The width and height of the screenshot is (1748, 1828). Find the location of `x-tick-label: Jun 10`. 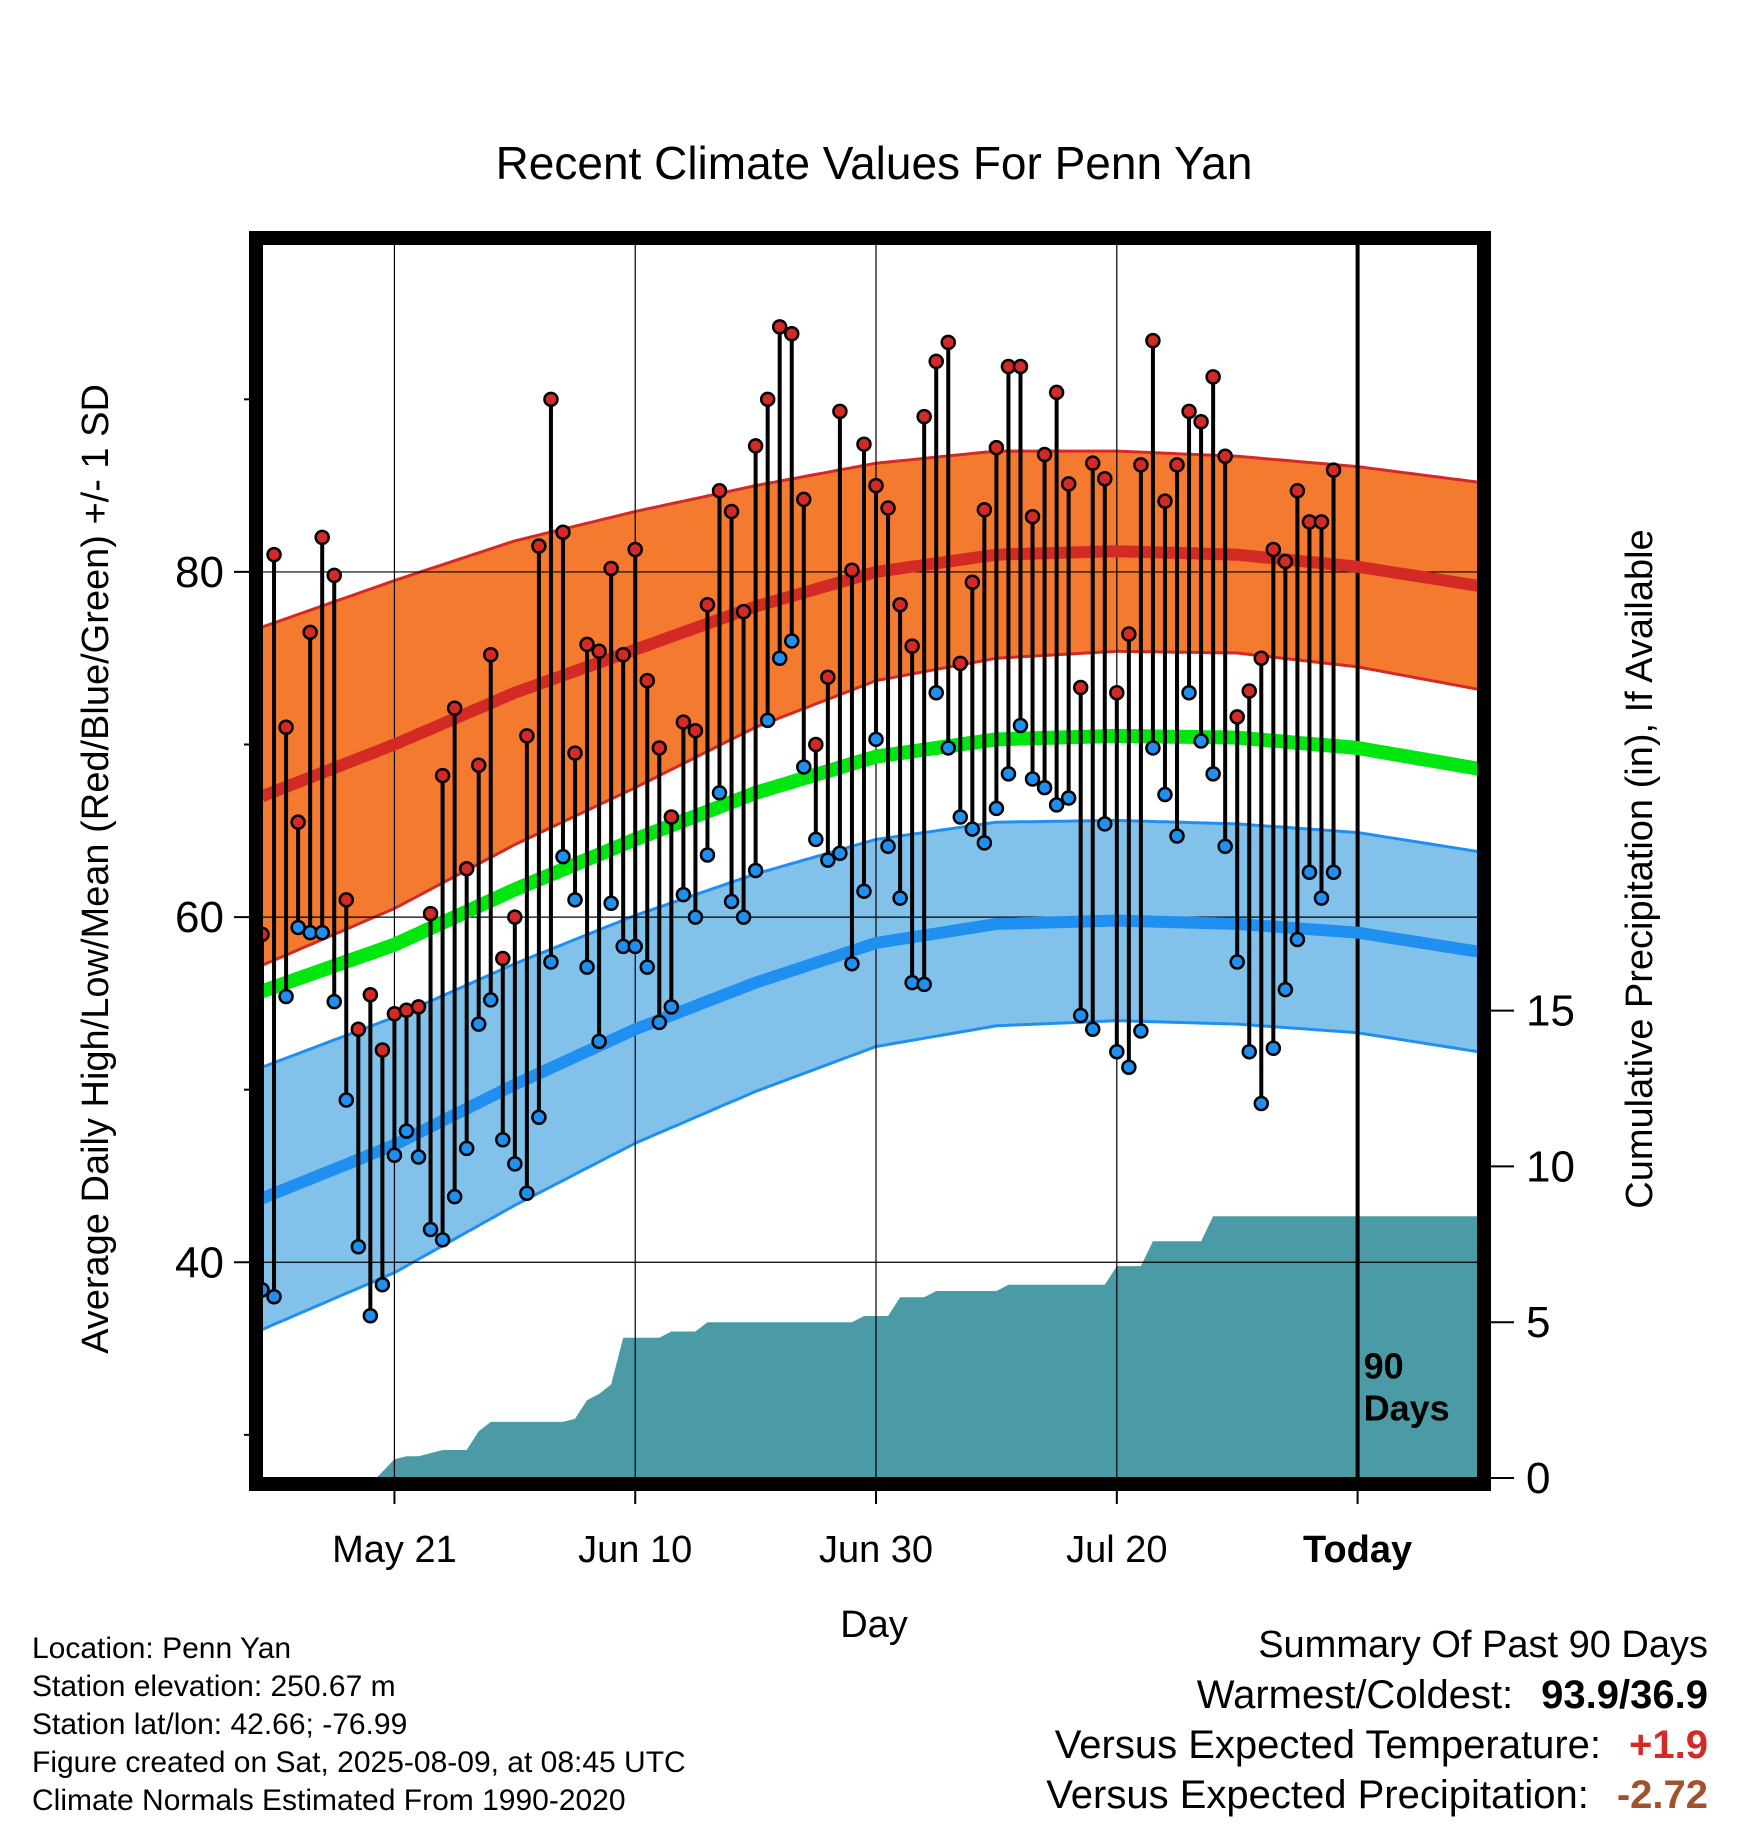

x-tick-label: Jun 10 is located at coordinates (635, 1550).